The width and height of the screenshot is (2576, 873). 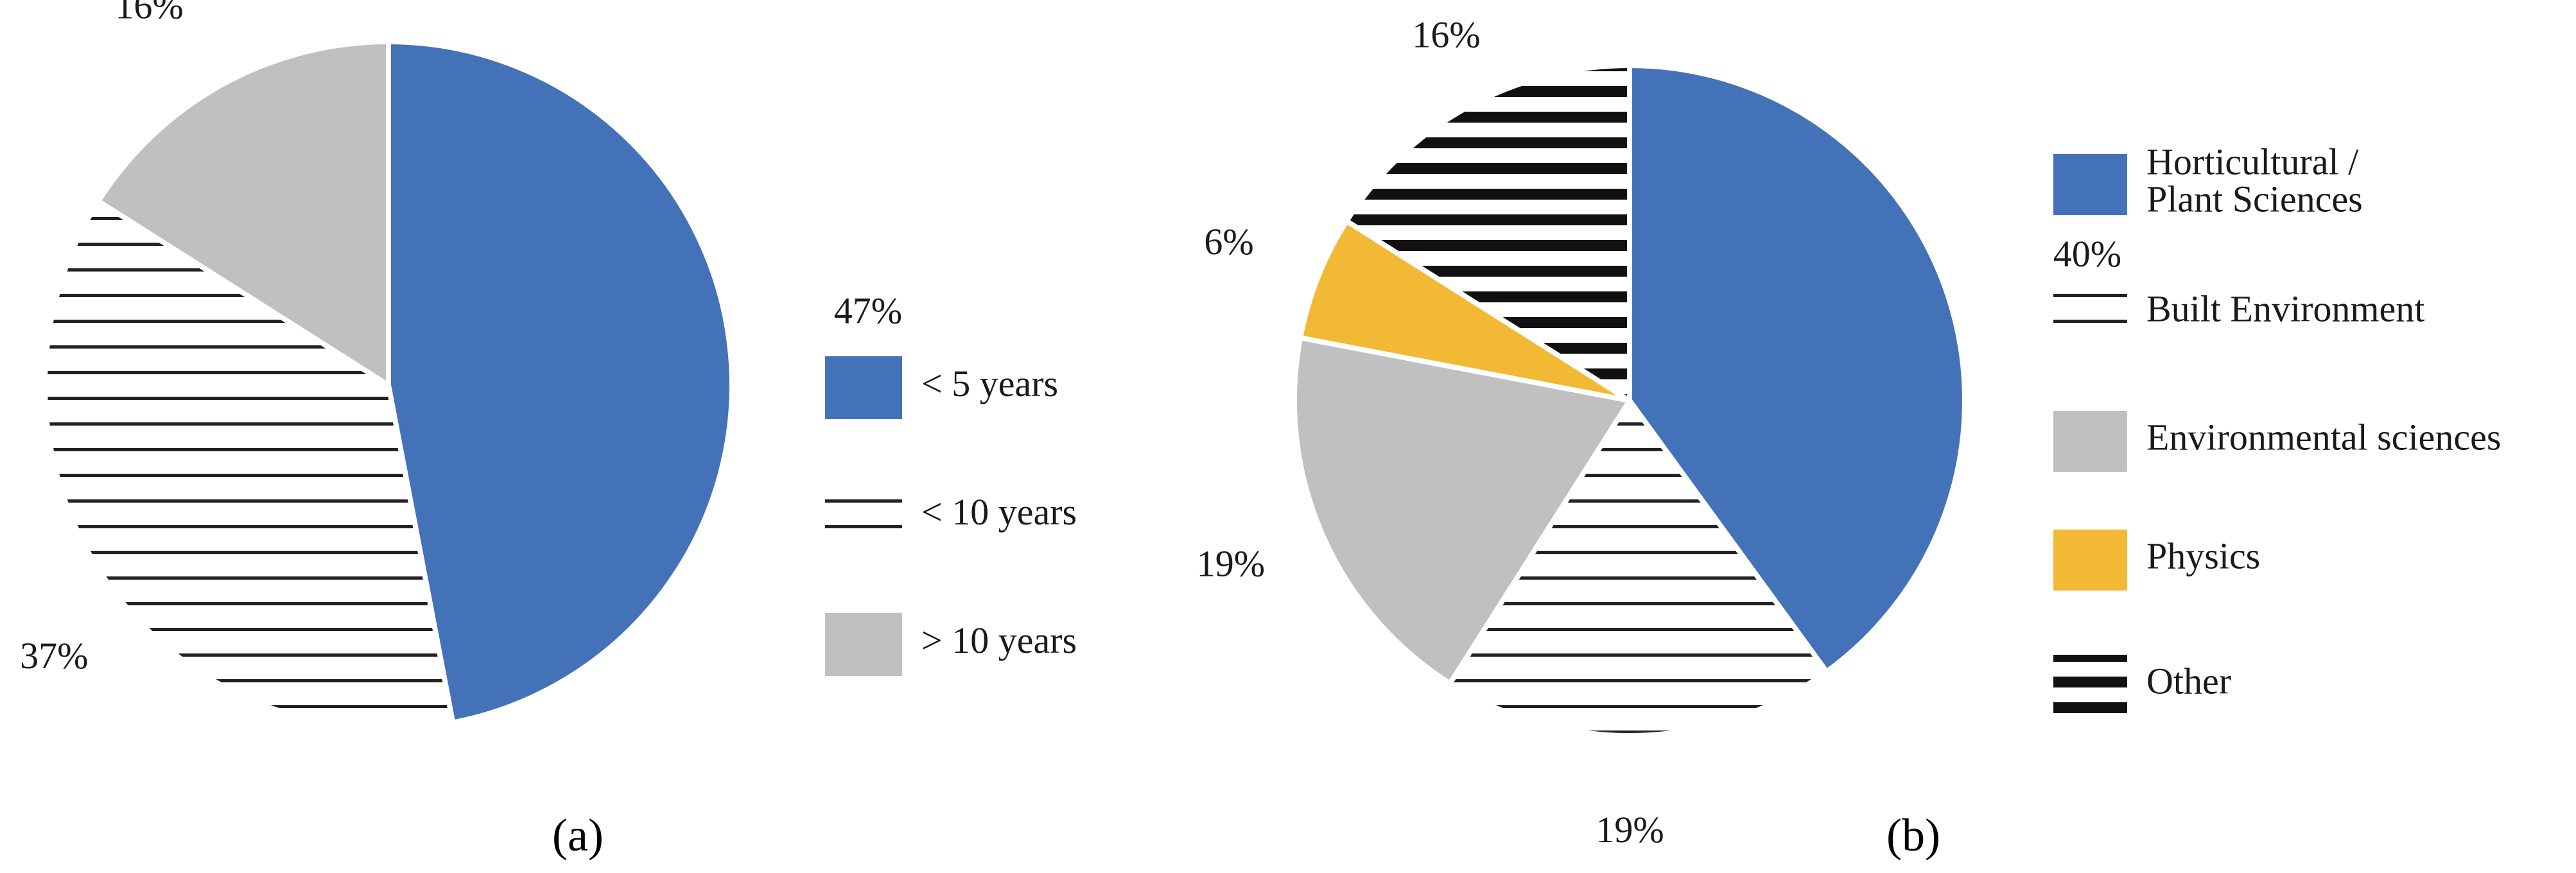 I want to click on legend-item-physics: Physics, so click(x=2156, y=560).